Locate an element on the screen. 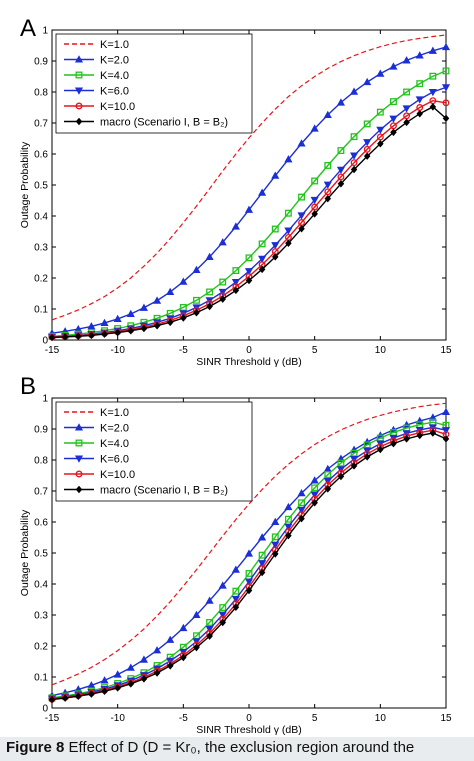  x-tick-label: 15 is located at coordinates (446, 718).